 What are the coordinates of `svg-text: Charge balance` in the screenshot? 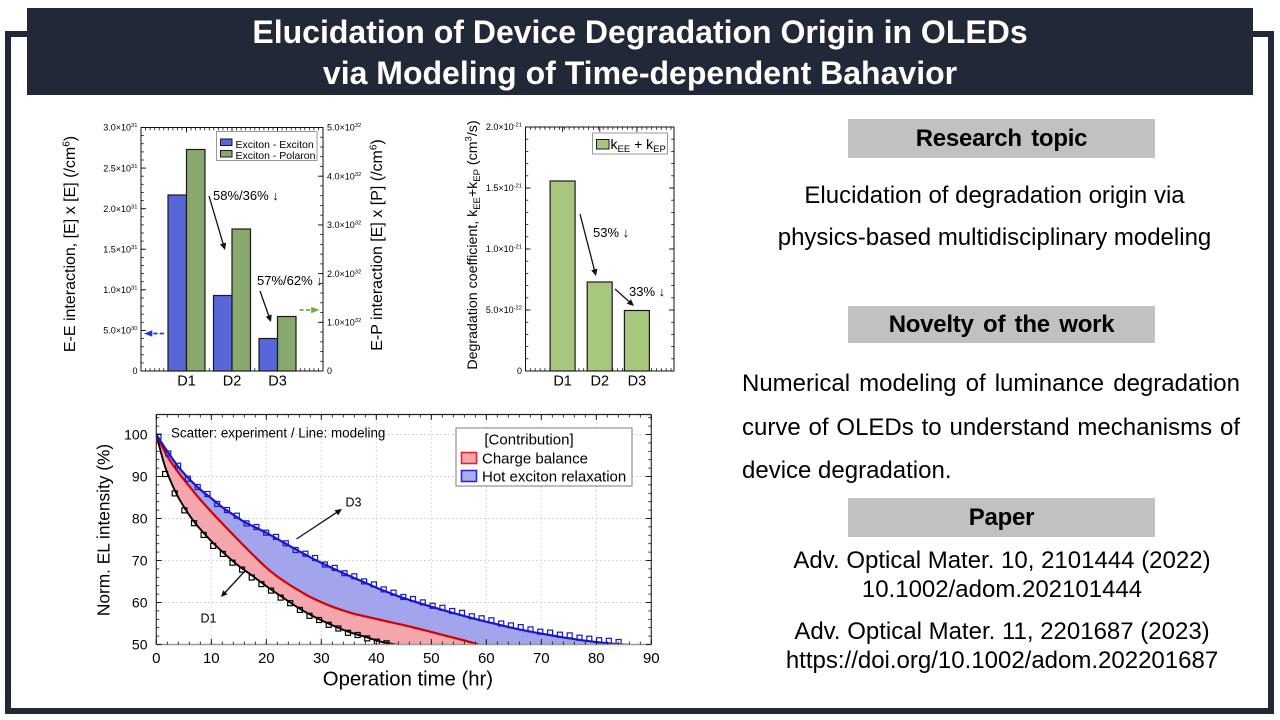 It's located at (535, 459).